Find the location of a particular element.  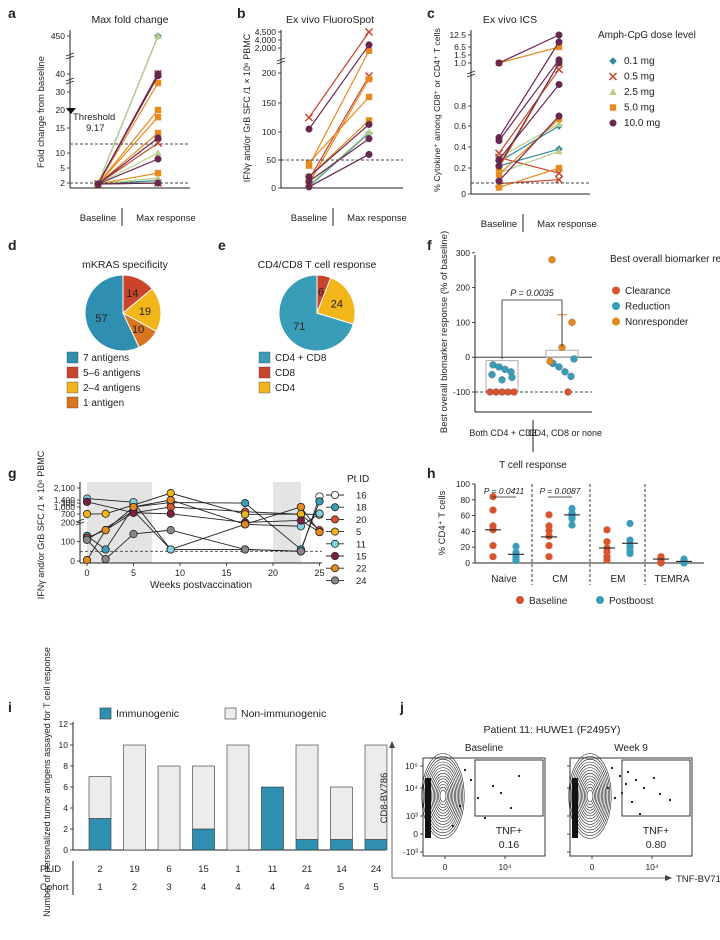

x-axis-label: T cell response is located at coordinates (533, 465).